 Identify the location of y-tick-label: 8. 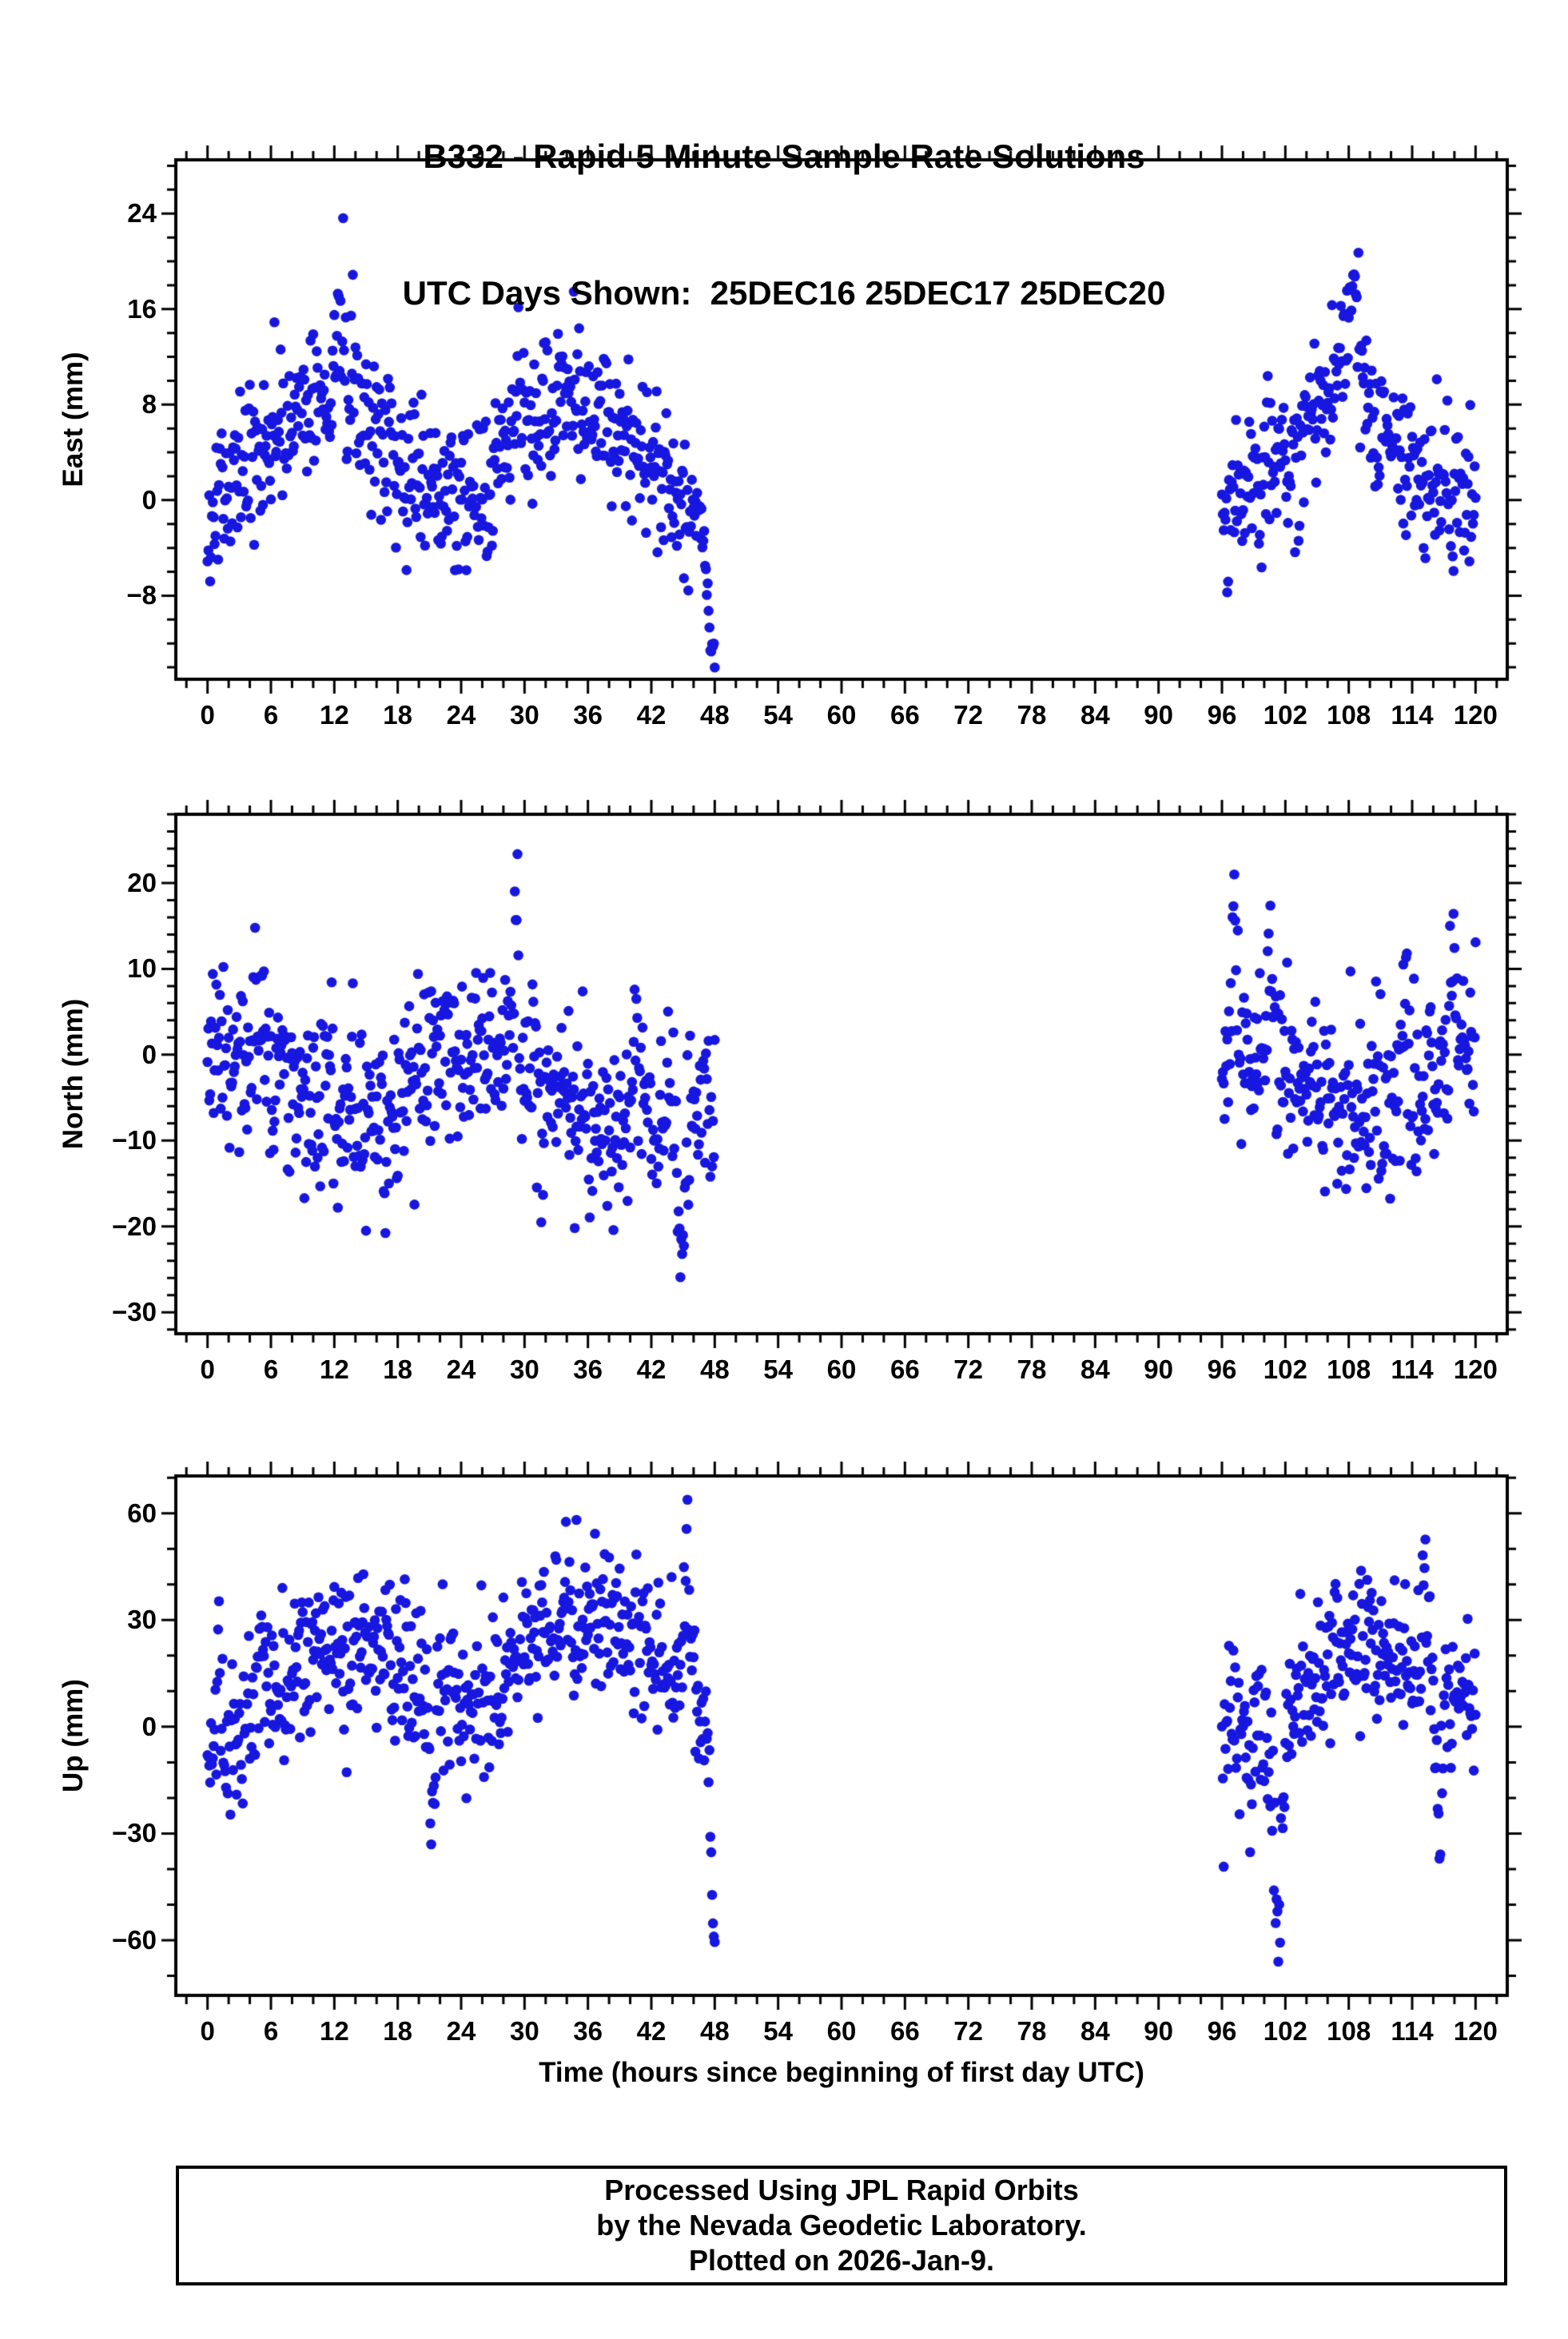
(149, 404).